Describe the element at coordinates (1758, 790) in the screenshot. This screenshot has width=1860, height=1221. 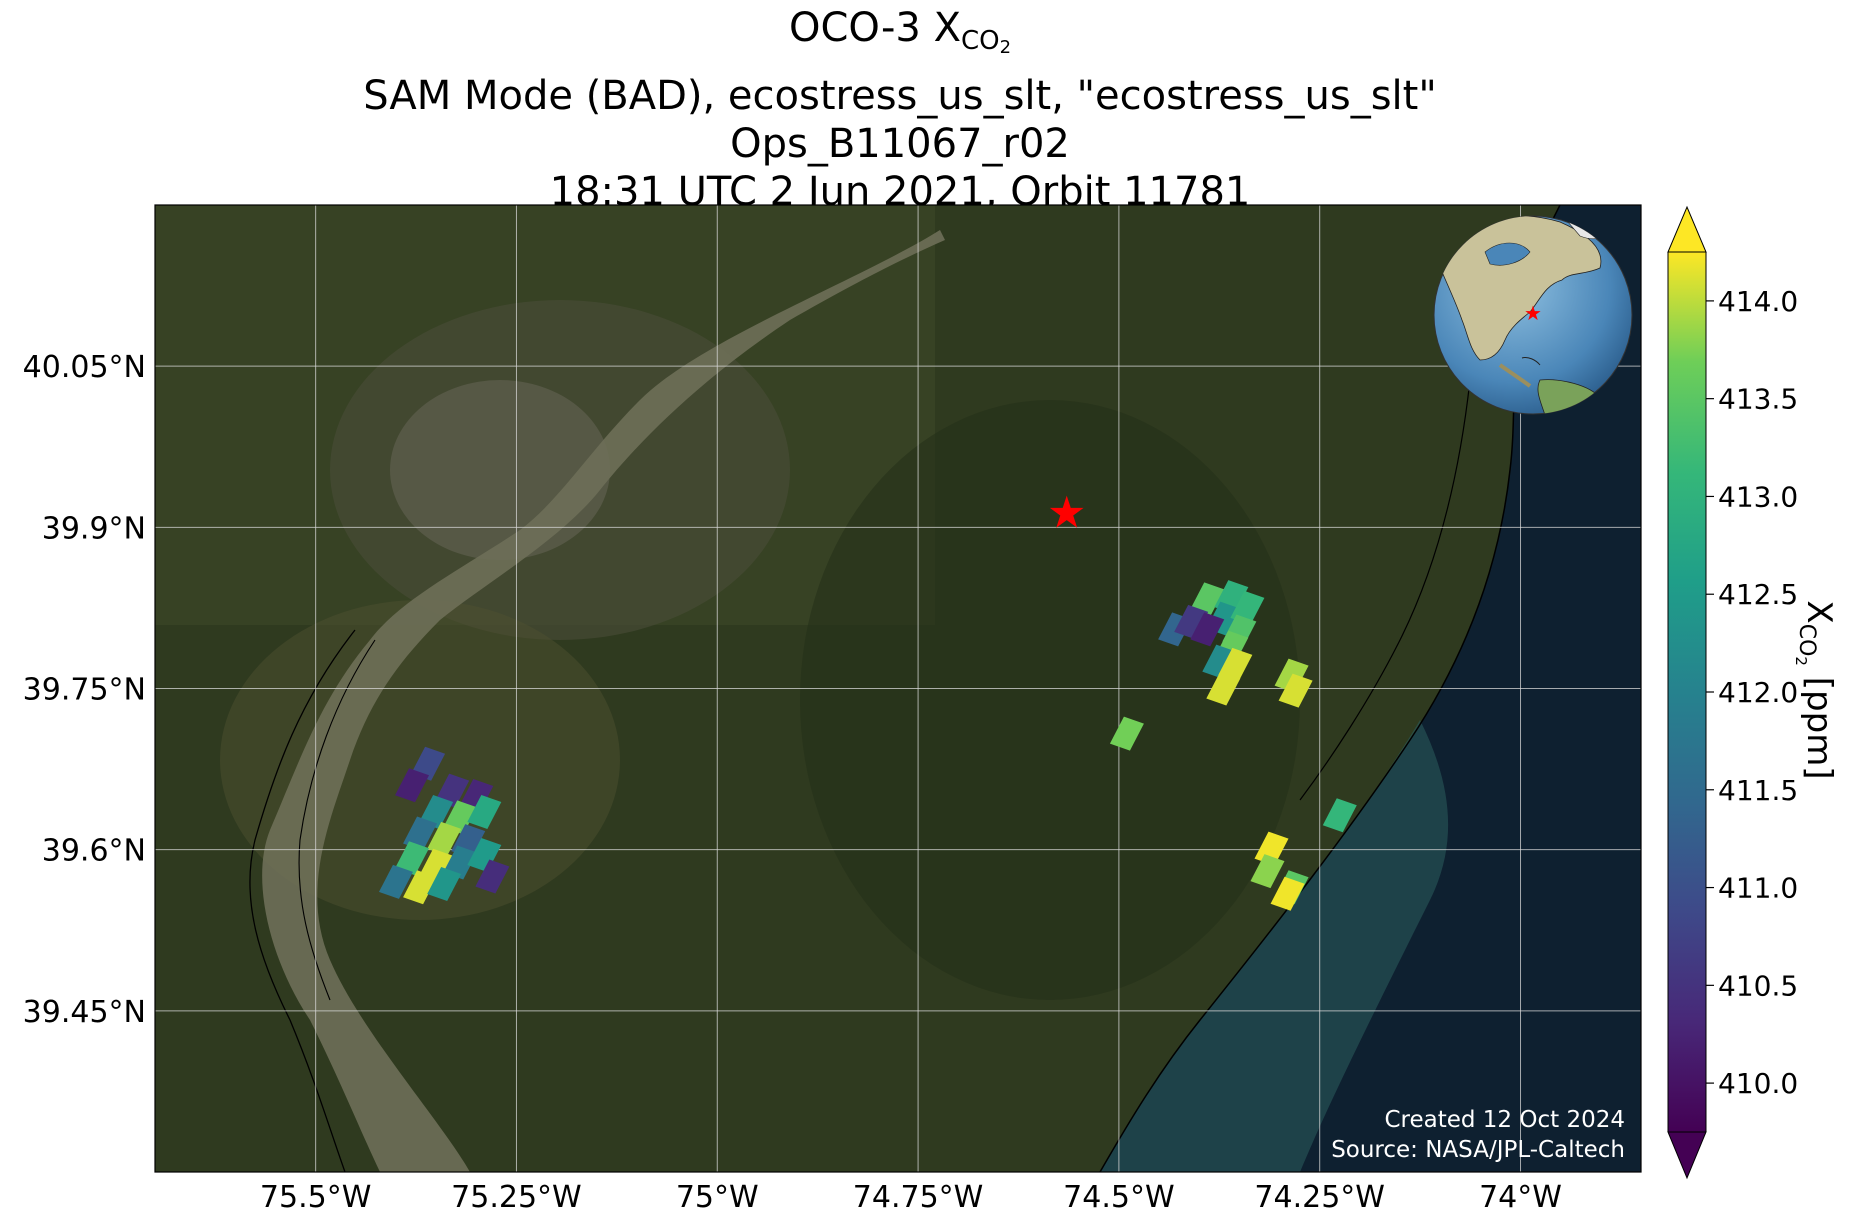
I see `colorbar-tick-label: 411.5` at that location.